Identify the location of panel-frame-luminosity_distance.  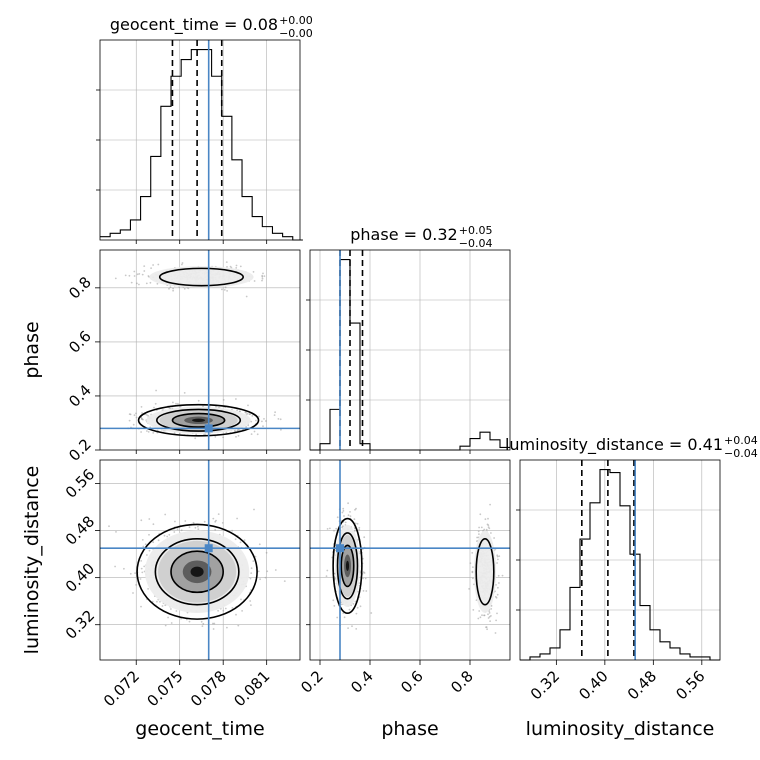
(620, 560).